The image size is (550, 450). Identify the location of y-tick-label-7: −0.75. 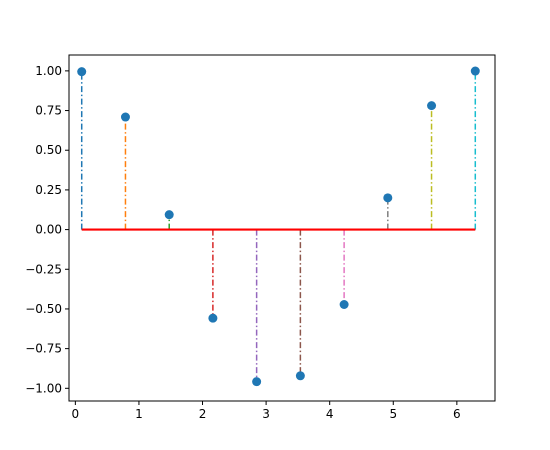
(43, 349).